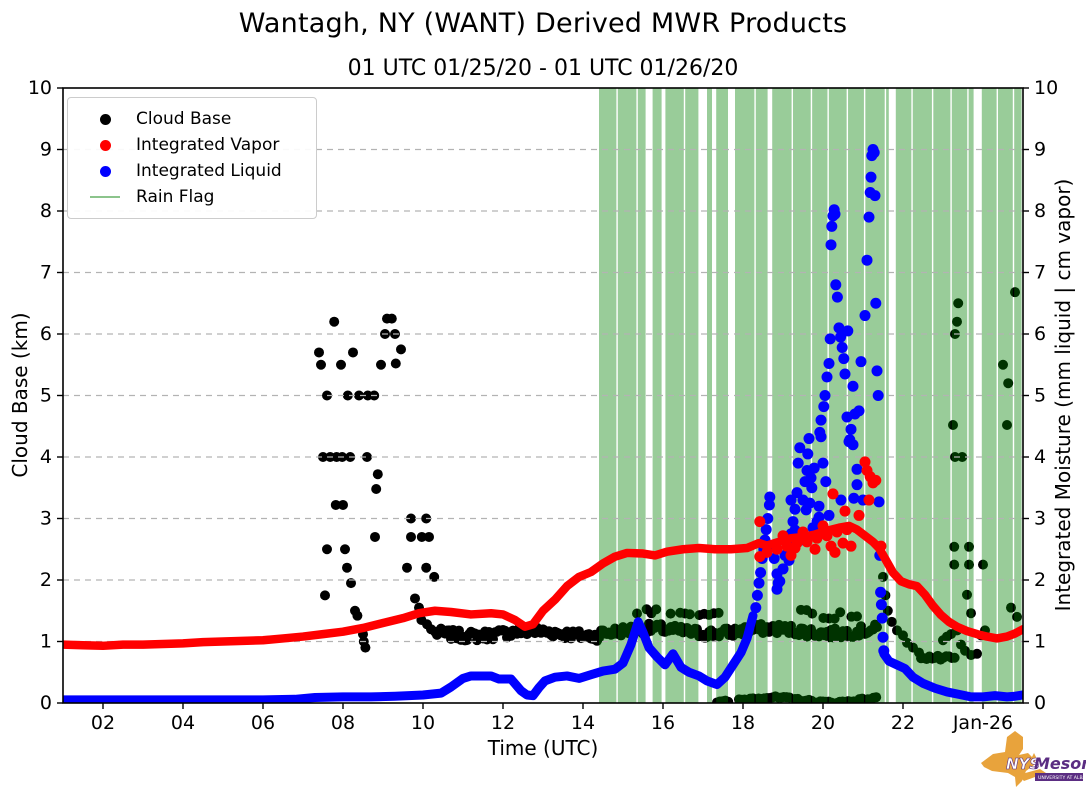 The width and height of the screenshot is (1089, 804). I want to click on legend-item-rain-flag: Rain Flag, so click(197, 197).